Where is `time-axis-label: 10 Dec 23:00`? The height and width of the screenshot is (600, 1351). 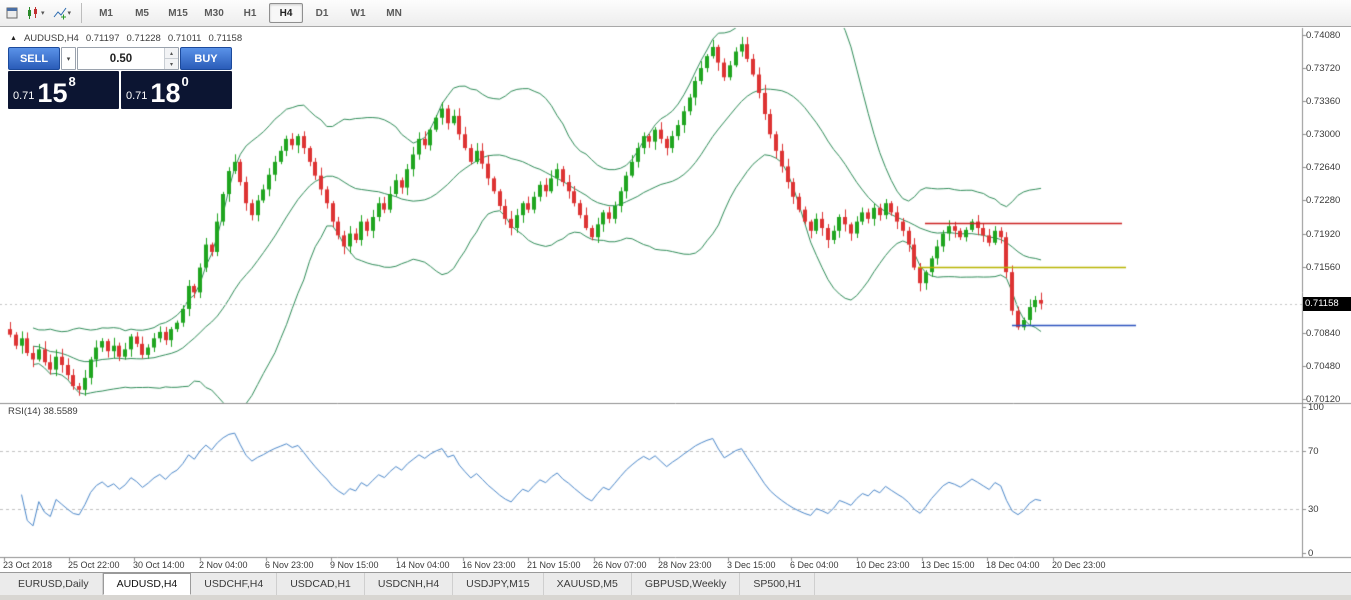
time-axis-label: 10 Dec 23:00 is located at coordinates (883, 565).